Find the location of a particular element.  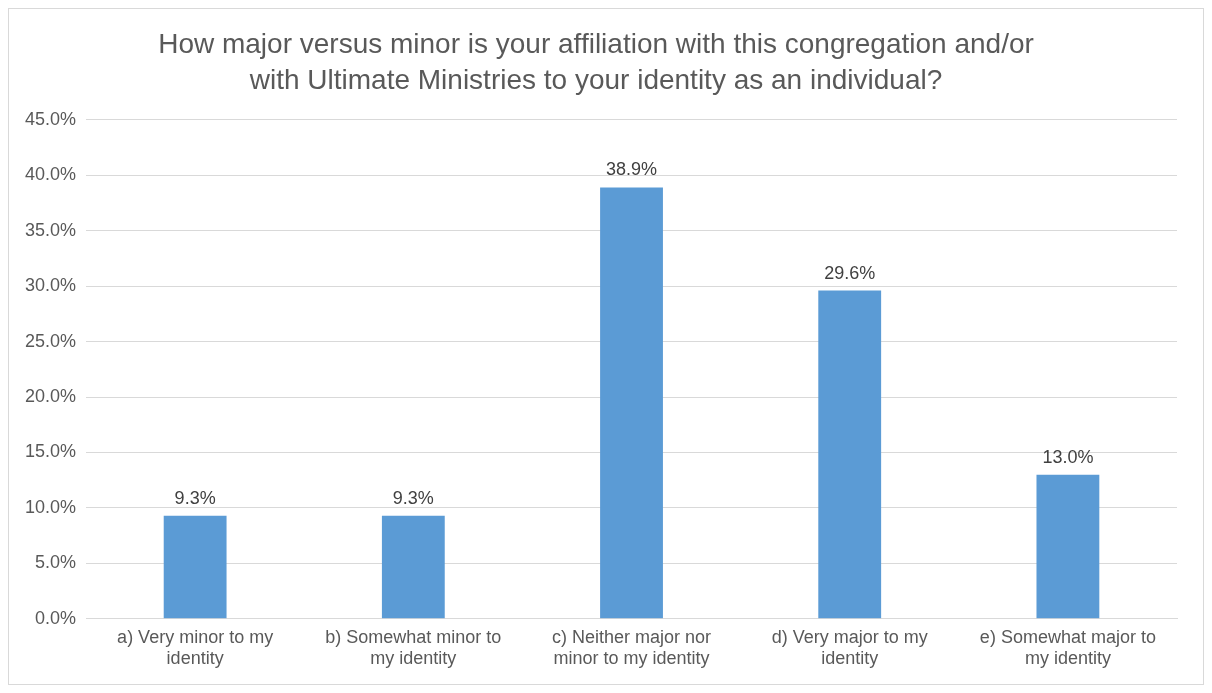

data-label: 29.6% is located at coordinates (850, 272).